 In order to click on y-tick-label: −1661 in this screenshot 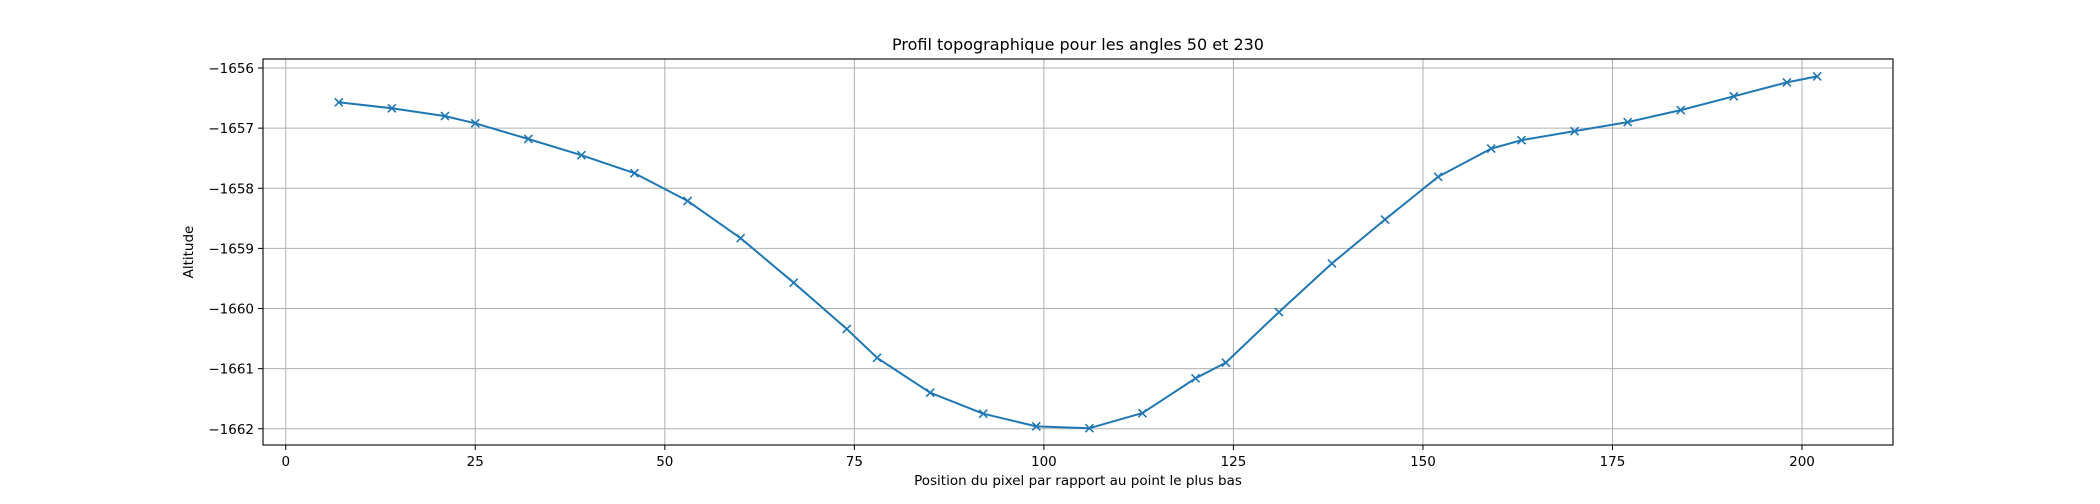, I will do `click(231, 370)`.